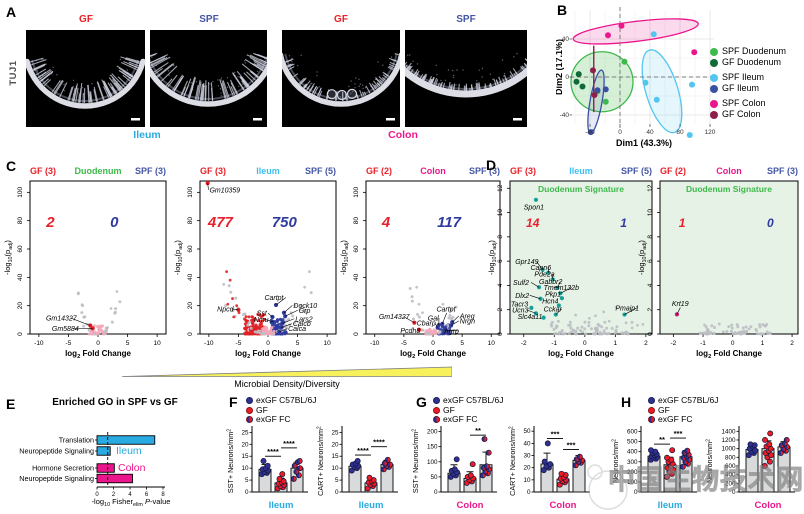 The width and height of the screenshot is (804, 514). I want to click on svg-text: 120, so click(710, 132).